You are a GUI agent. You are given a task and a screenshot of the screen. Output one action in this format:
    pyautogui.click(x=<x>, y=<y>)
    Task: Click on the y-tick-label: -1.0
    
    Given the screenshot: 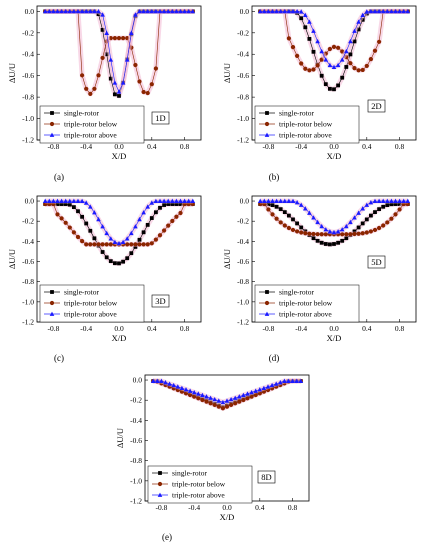 What is the action you would take?
    pyautogui.click(x=243, y=301)
    